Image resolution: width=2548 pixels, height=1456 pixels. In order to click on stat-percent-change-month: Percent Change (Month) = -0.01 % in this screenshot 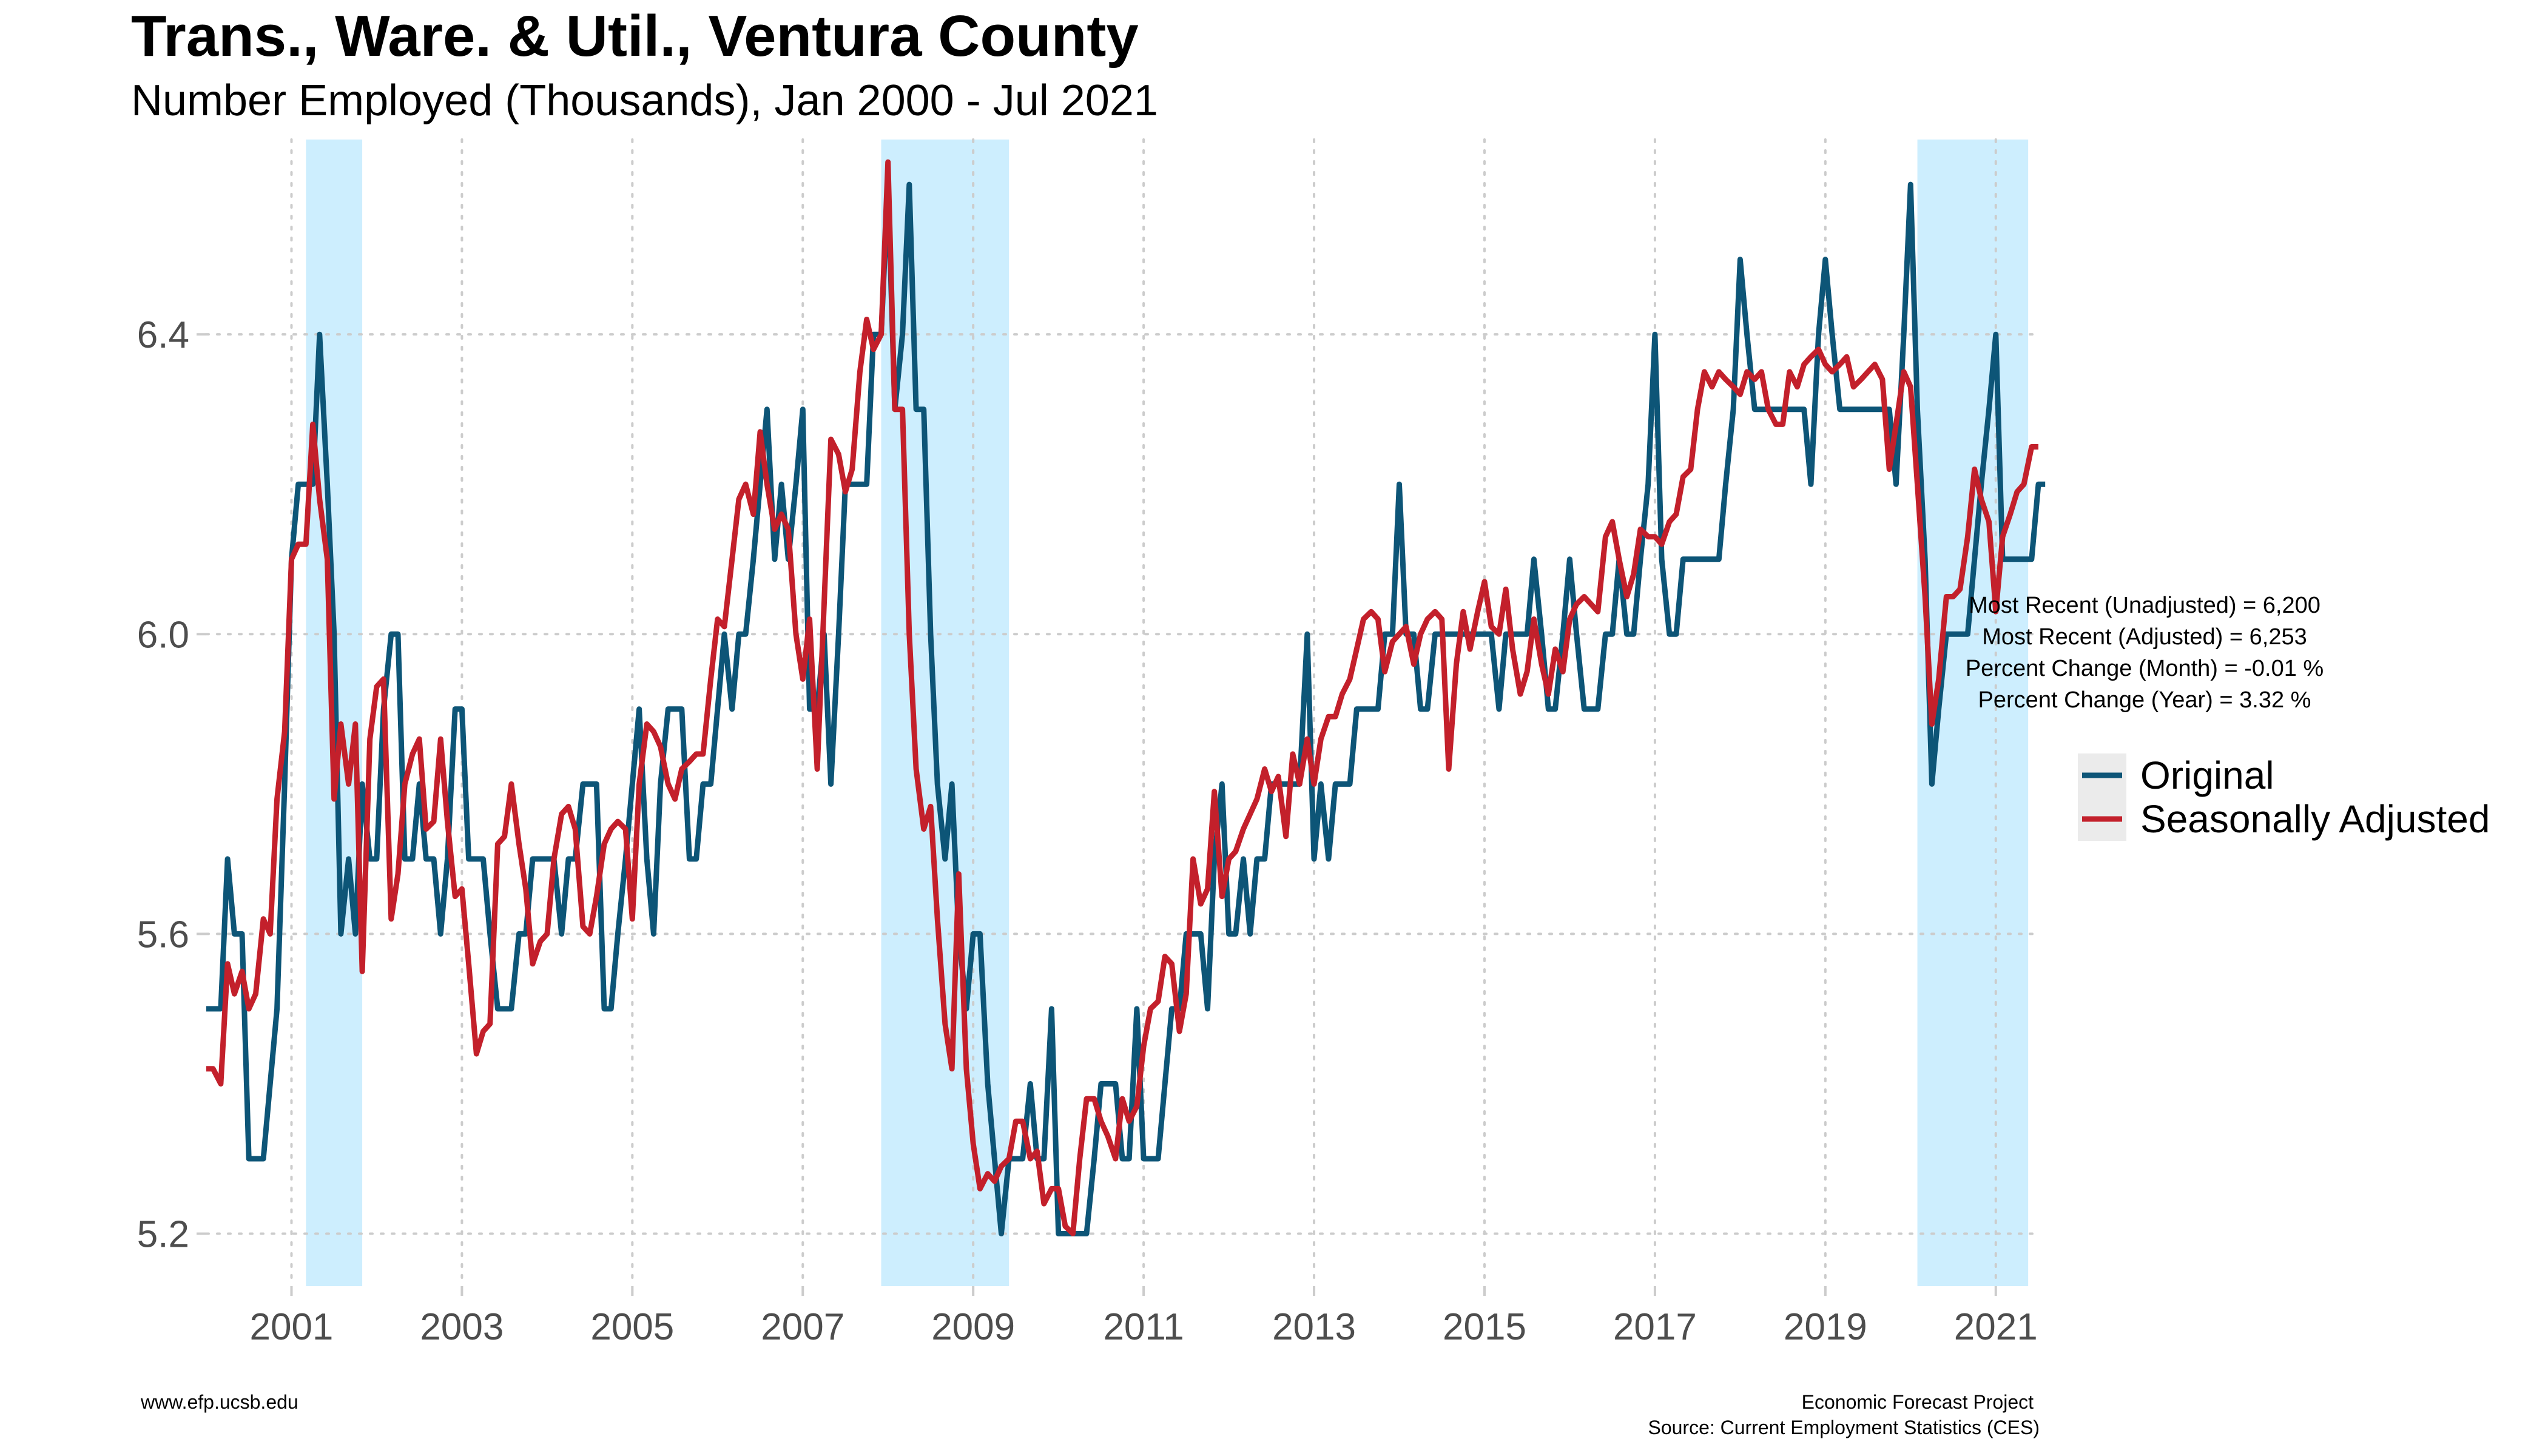, I will do `click(2145, 668)`.